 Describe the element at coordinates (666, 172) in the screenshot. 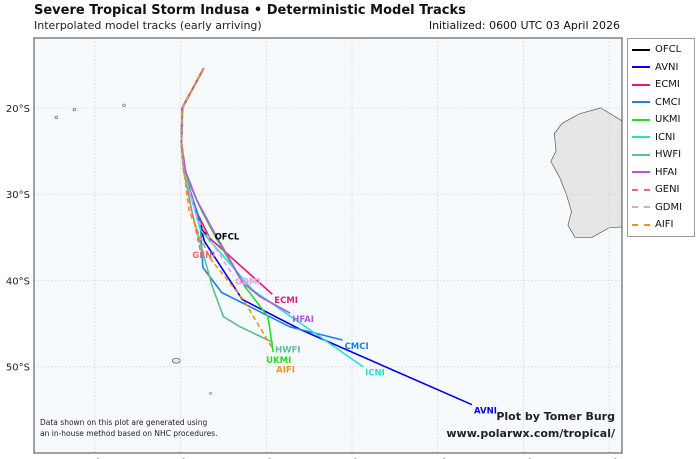

I see `legend-label: HFAI` at that location.